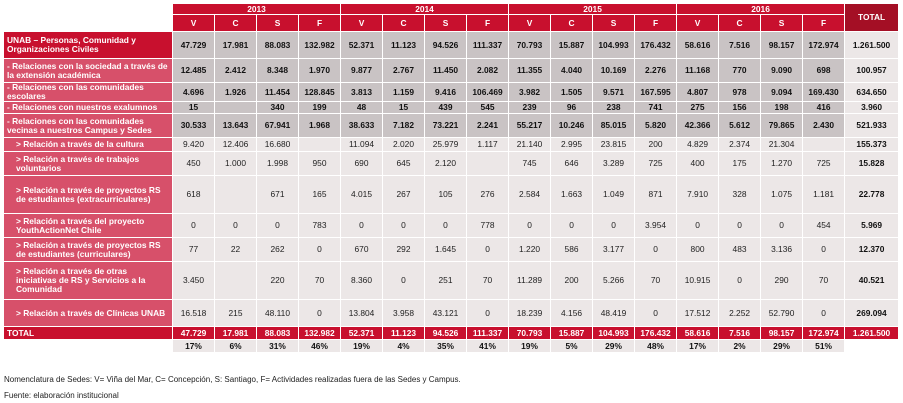 Image resolution: width=903 pixels, height=403 pixels. Describe the element at coordinates (193, 107) in the screenshot. I see `table-cell: 15` at that location.